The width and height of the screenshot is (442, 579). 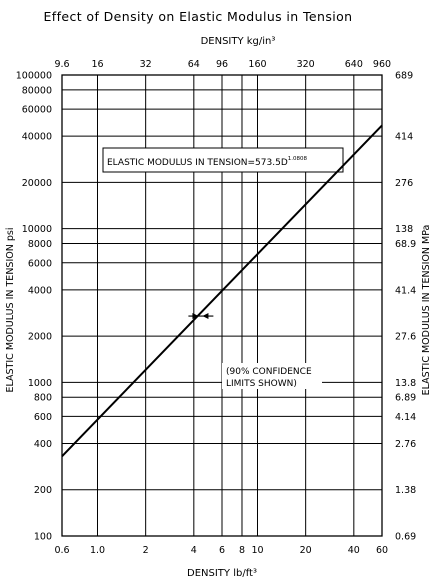 I want to click on x-tick-label: 8, so click(x=242, y=550).